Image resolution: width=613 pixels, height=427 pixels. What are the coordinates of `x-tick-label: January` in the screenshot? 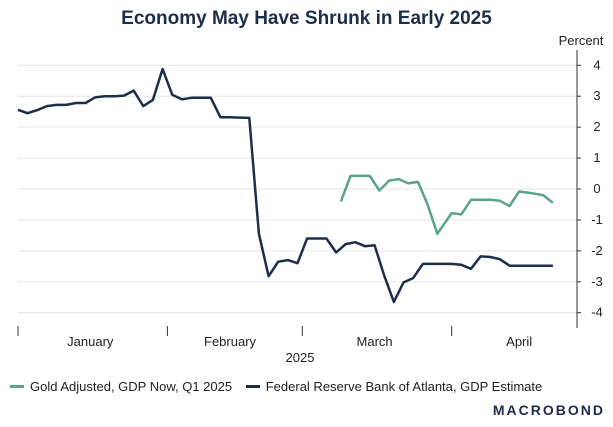 It's located at (90, 341).